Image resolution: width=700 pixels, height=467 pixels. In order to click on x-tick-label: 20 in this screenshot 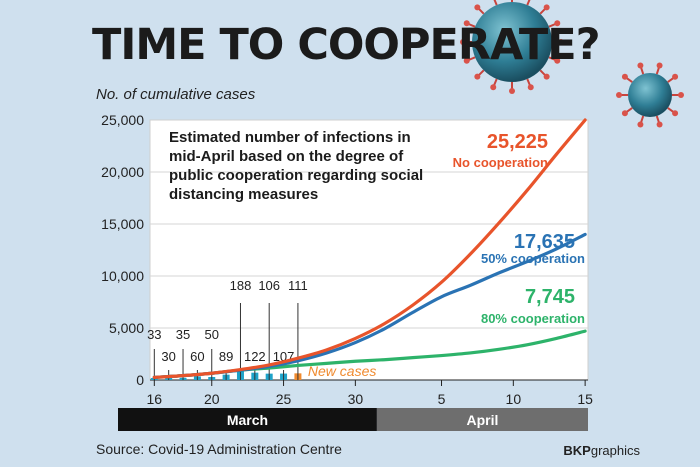, I will do `click(212, 399)`.